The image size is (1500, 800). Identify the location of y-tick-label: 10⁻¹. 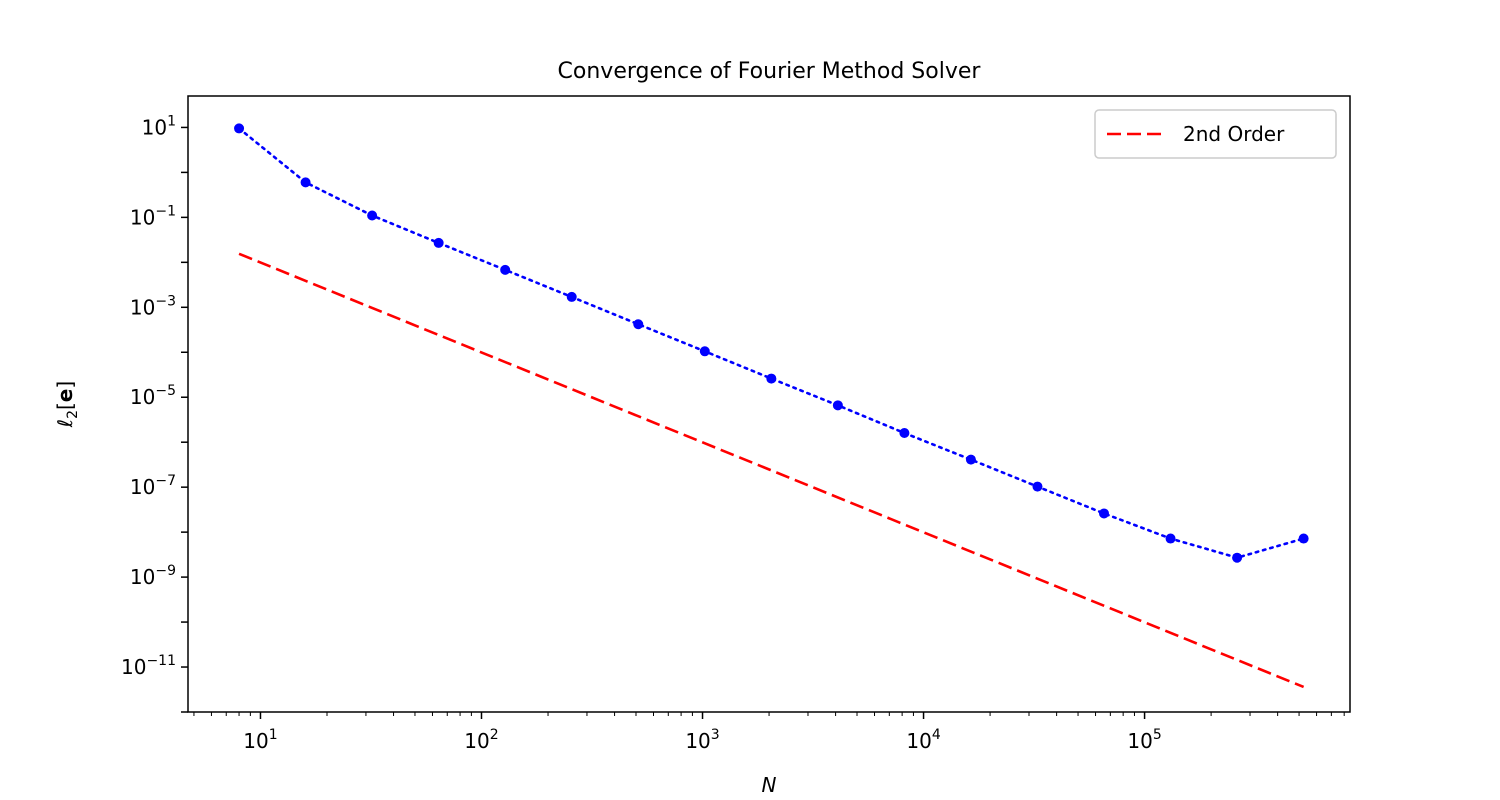
(153, 216).